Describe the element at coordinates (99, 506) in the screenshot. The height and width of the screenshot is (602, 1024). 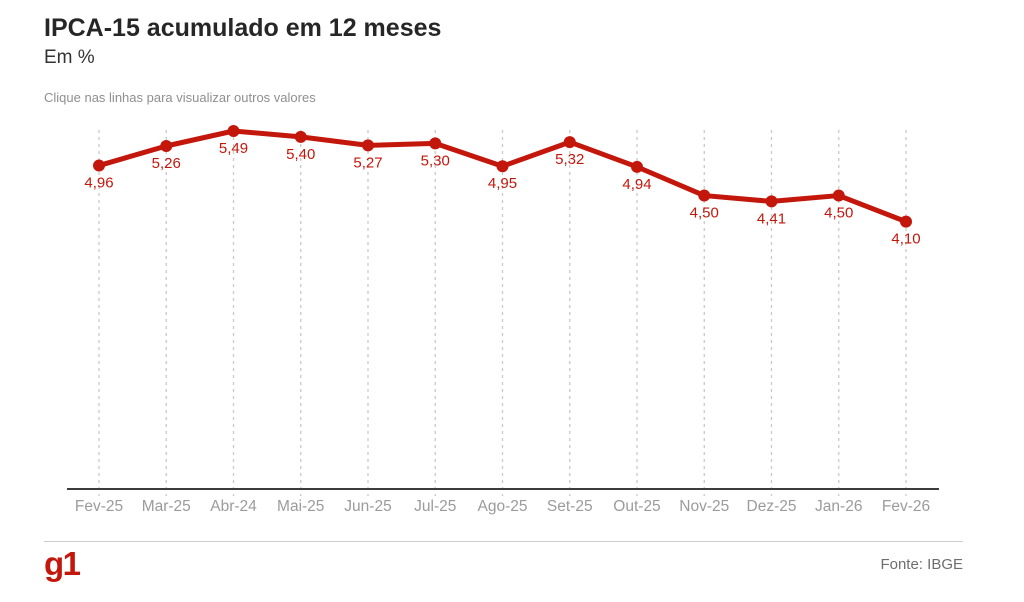
I see `x-axis-label: Fev-25` at that location.